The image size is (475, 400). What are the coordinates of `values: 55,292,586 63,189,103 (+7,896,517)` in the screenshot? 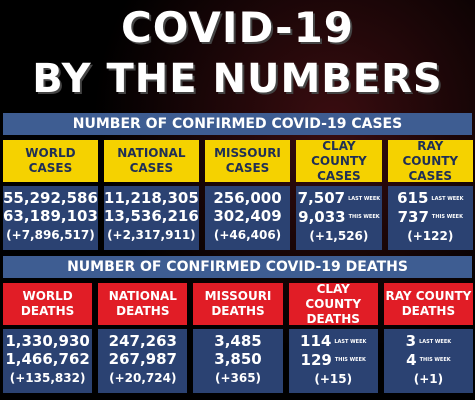 It's located at (50, 218).